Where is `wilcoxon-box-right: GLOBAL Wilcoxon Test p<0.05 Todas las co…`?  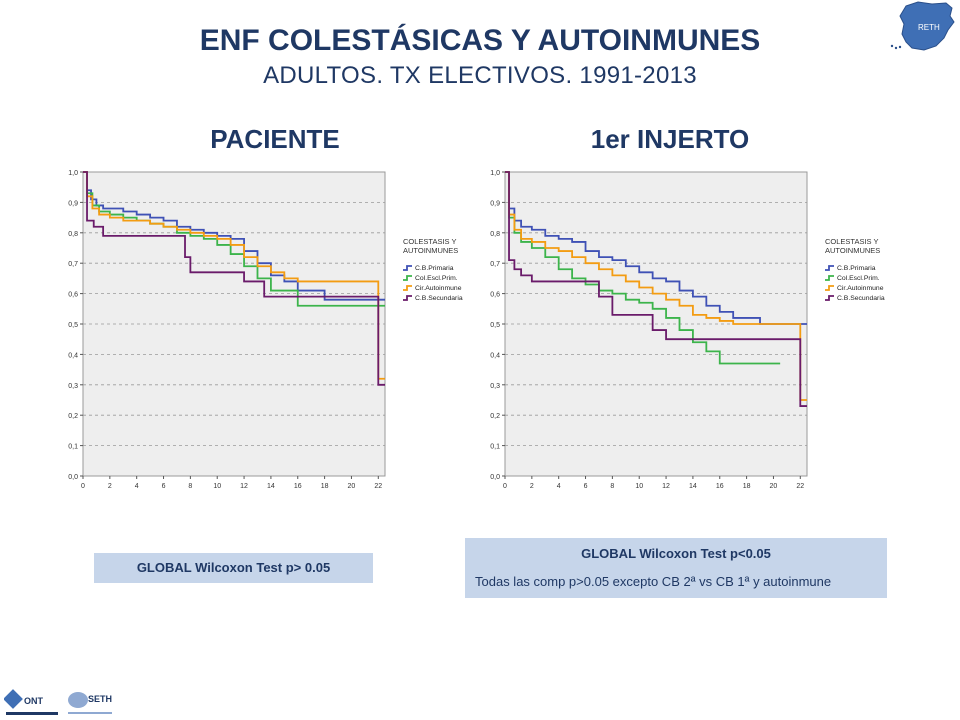 wilcoxon-box-right: GLOBAL Wilcoxon Test p<0.05 Todas las co… is located at coordinates (676, 568).